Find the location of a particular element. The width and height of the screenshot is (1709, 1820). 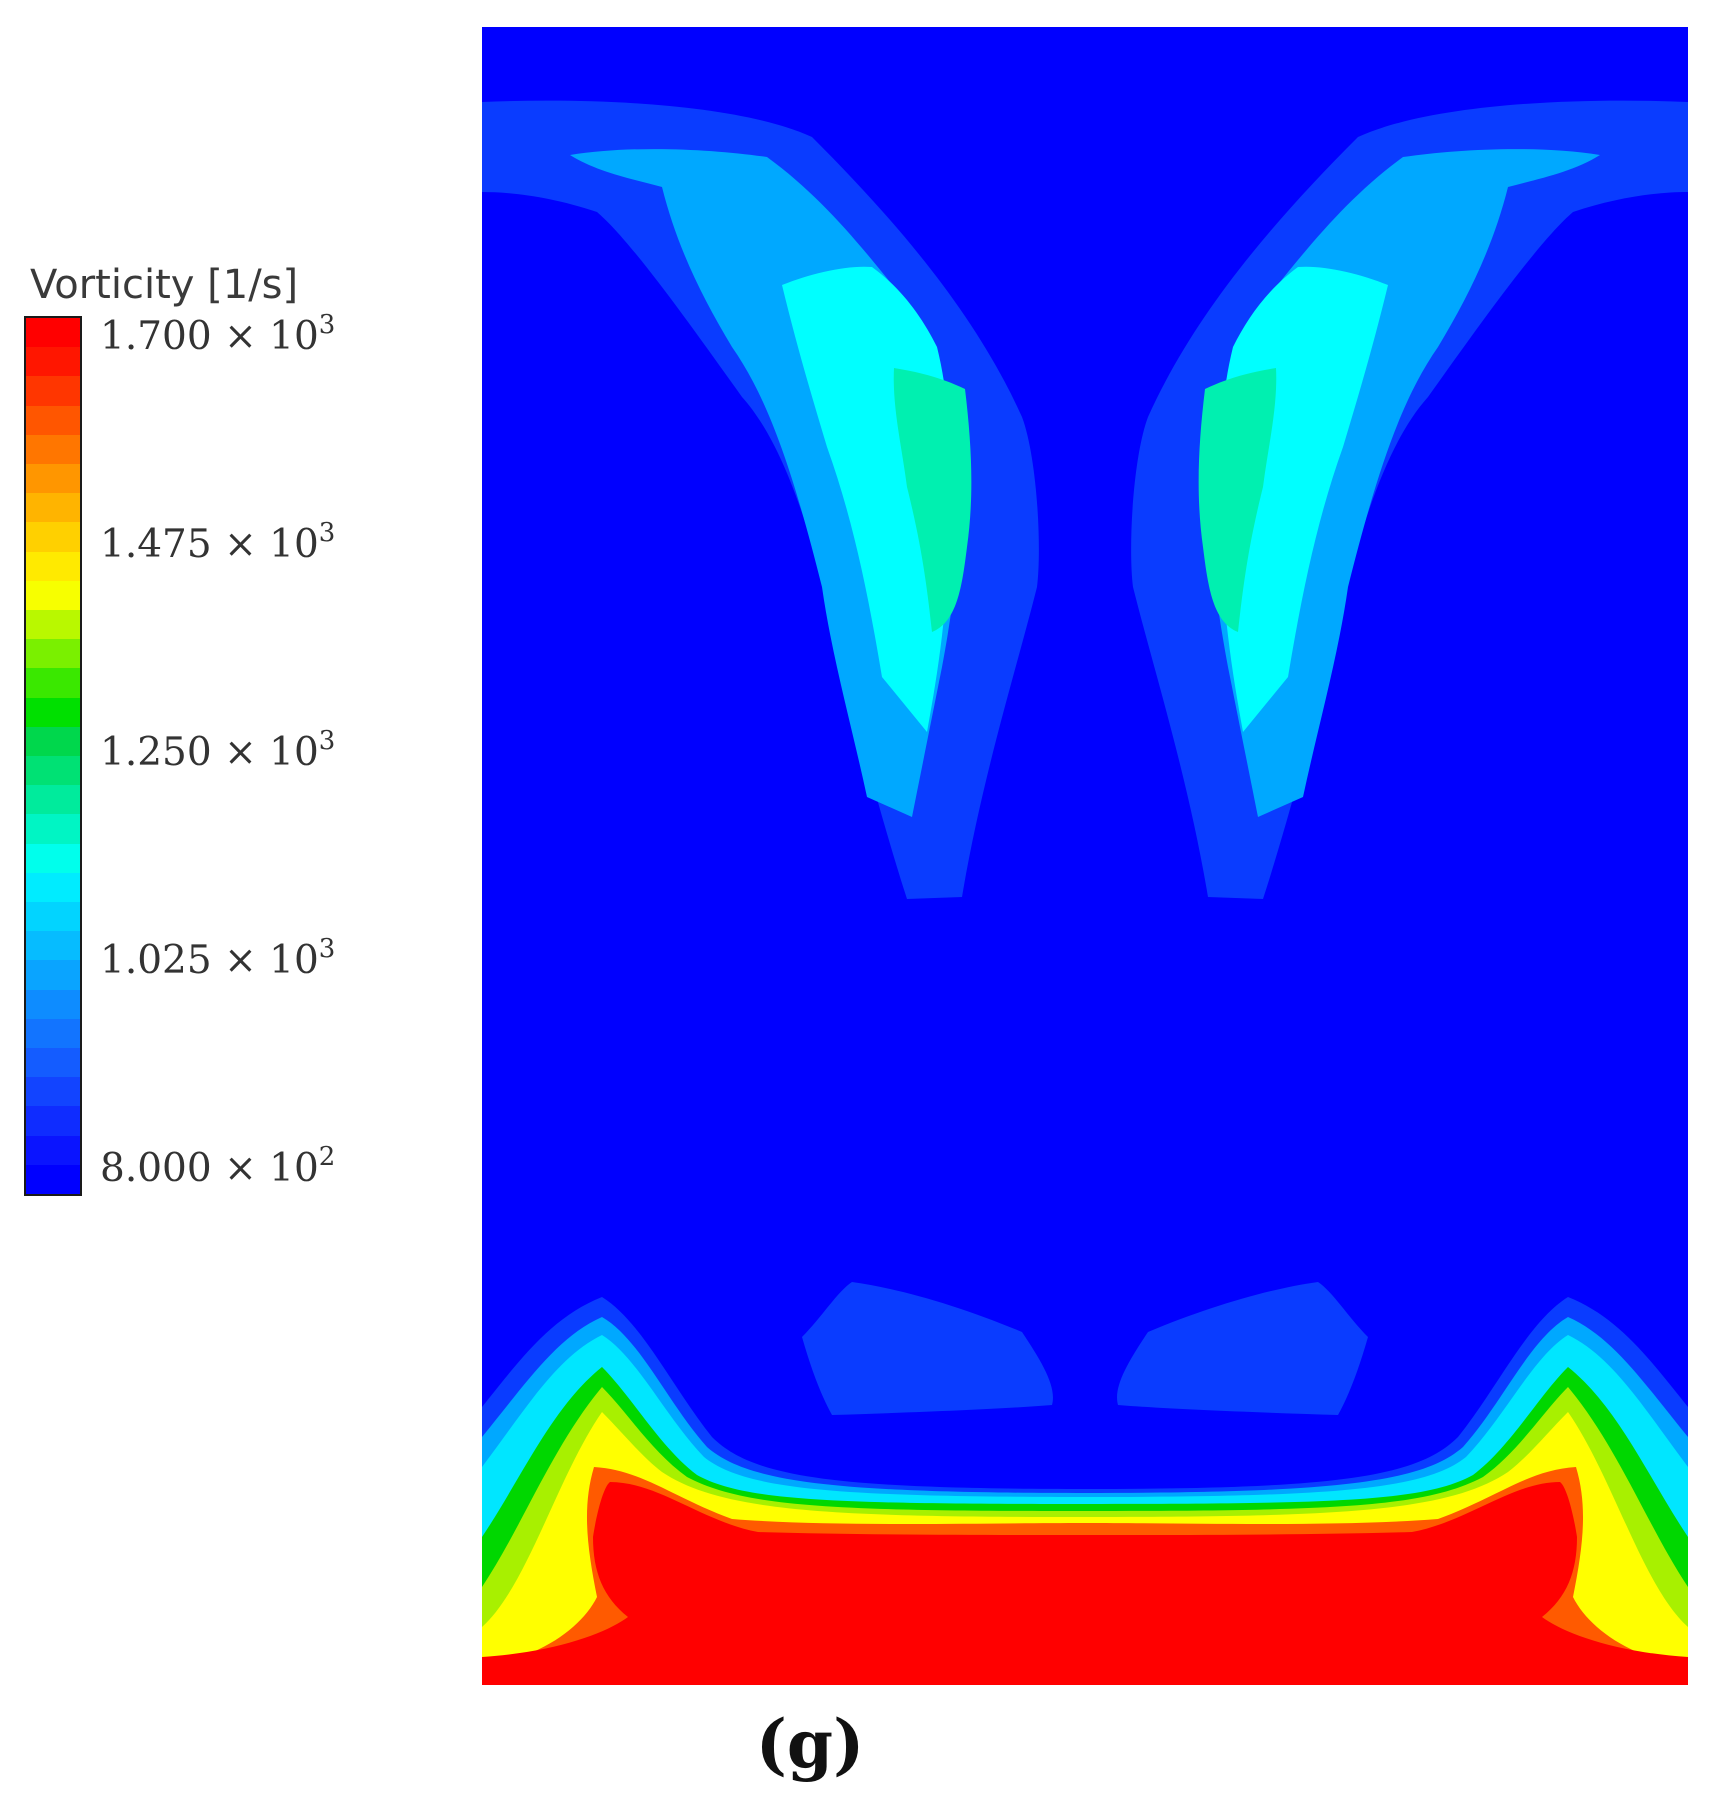

colorbar-tick-label: 1.475 × 103 is located at coordinates (218, 542).